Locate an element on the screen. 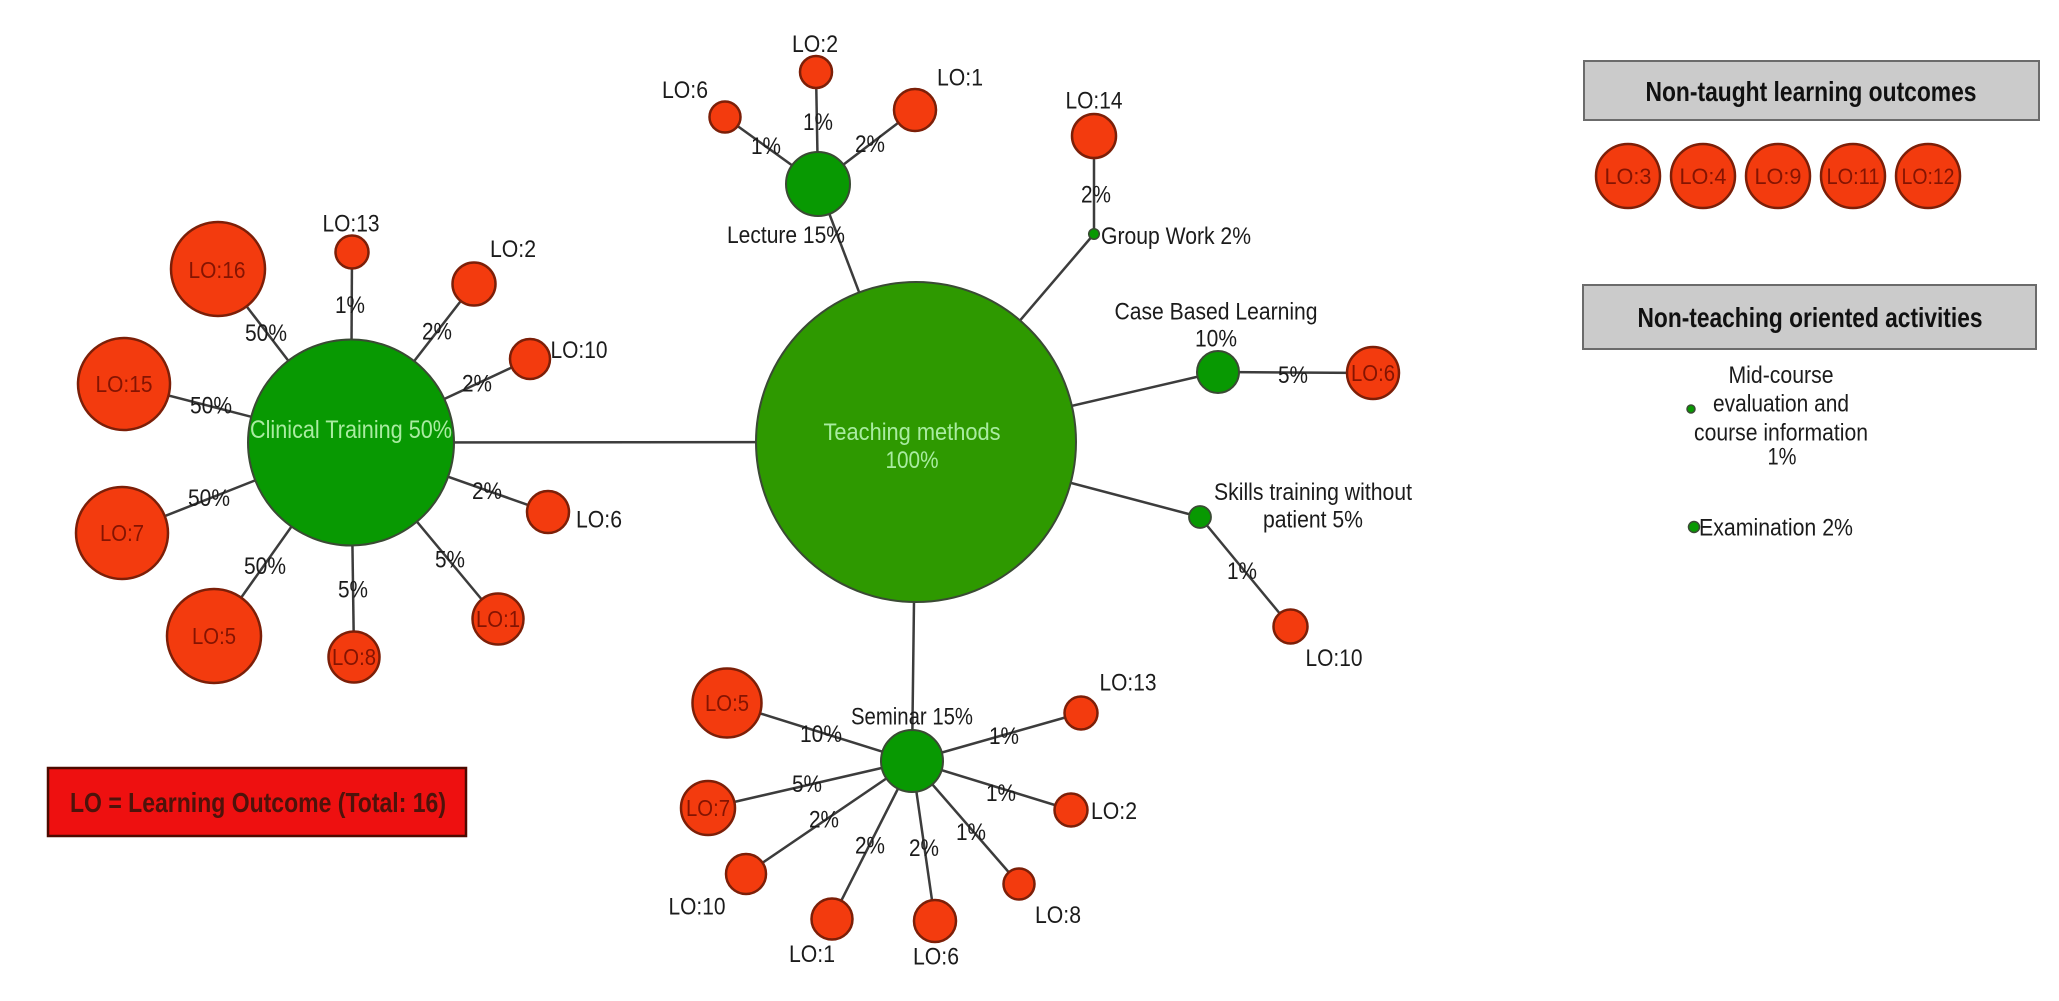 The image size is (2059, 1001). svg-text: Non-taught learning outcomes is located at coordinates (1811, 91).